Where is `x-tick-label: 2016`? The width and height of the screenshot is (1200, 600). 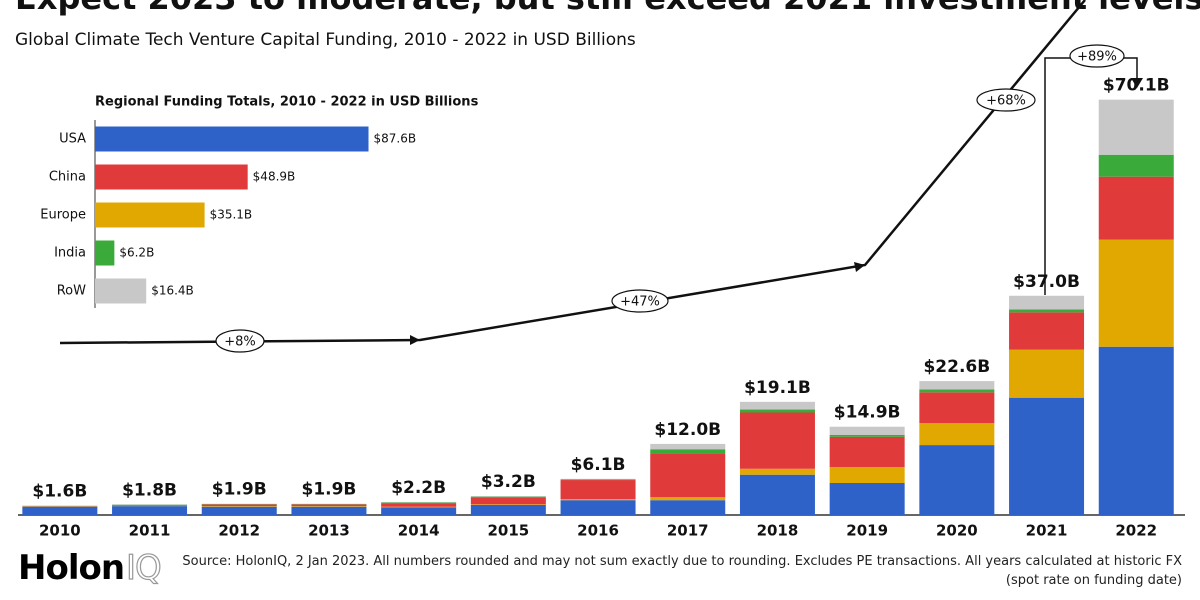 x-tick-label: 2016 is located at coordinates (598, 531).